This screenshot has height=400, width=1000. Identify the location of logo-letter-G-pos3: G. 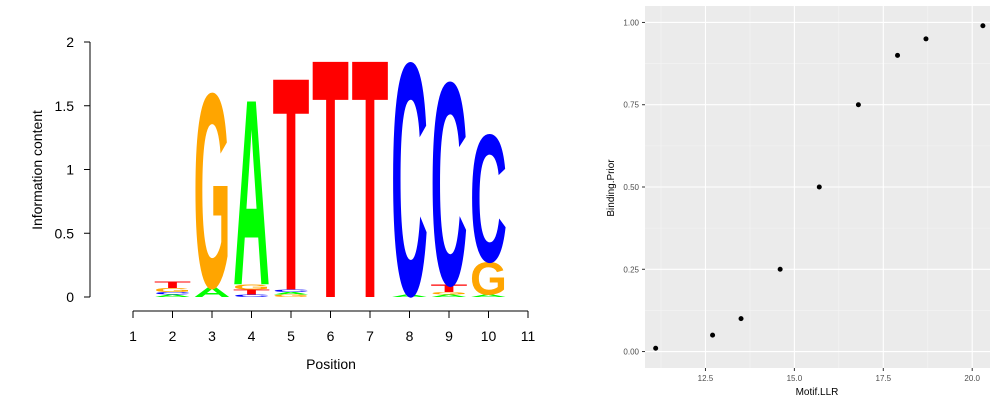
(212, 191).